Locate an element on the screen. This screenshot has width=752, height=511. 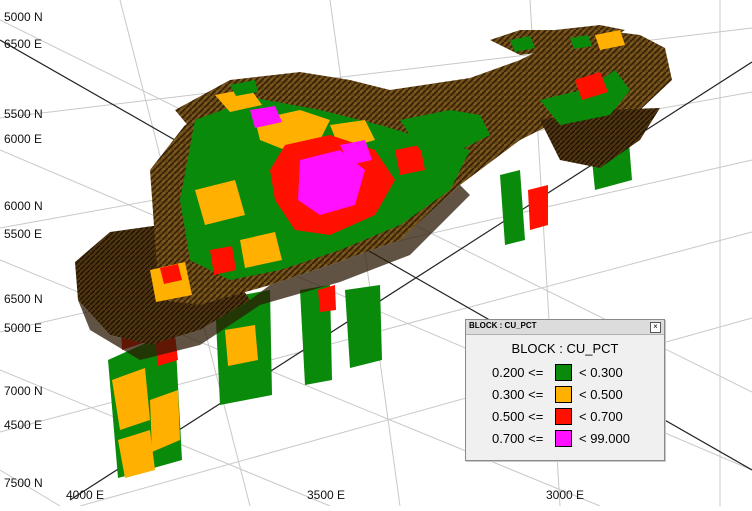
legend-upper-bound: < 0.500 is located at coordinates (601, 394).